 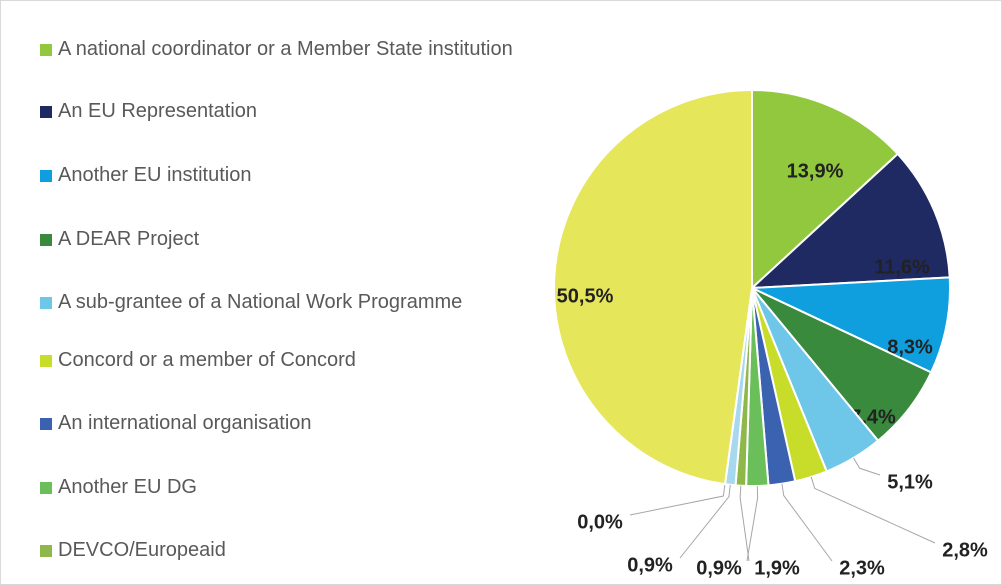 I want to click on data-label: 50,5%, so click(x=585, y=296).